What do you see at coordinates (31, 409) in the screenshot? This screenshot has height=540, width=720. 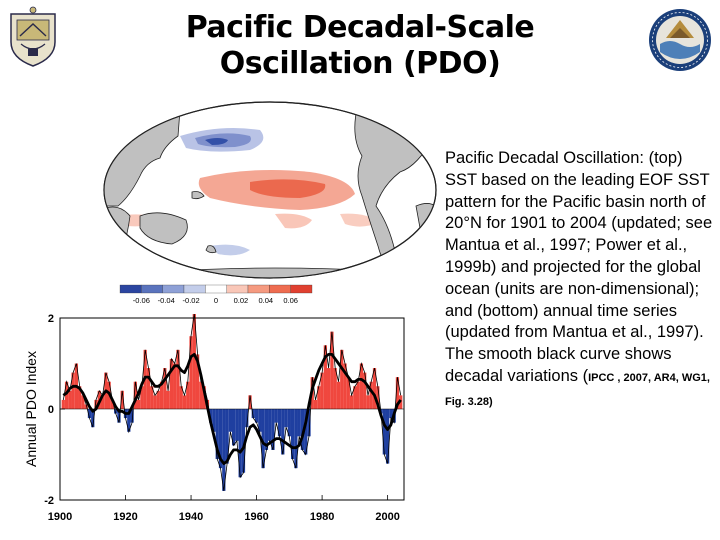 I see `y-axis-label: Annual PDO Index` at bounding box center [31, 409].